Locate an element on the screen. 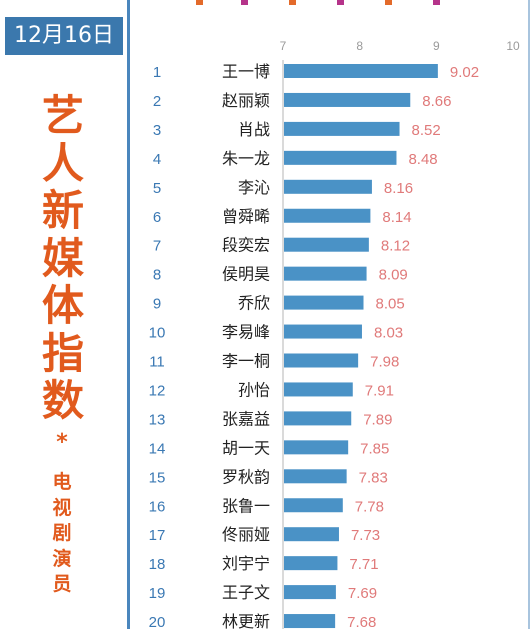 The image size is (530, 629). subtitle-char: 视 is located at coordinates (62, 507).